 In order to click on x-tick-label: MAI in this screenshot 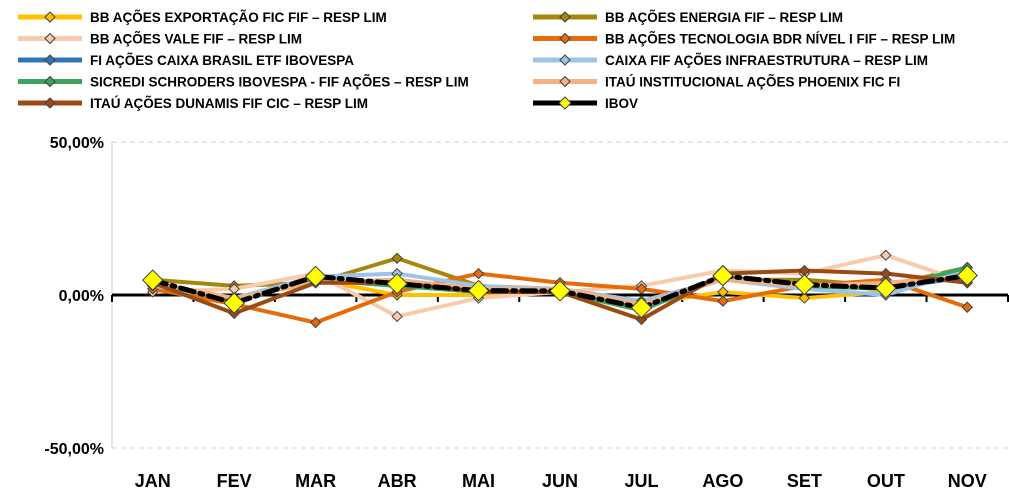, I will do `click(478, 481)`.